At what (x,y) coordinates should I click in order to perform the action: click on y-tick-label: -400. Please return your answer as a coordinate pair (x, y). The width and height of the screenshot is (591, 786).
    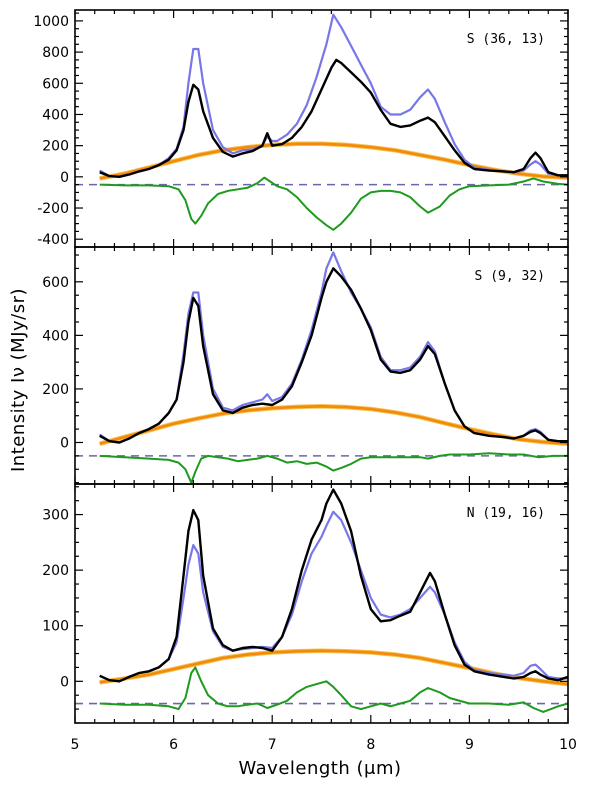
    Looking at the image, I should click on (53, 240).